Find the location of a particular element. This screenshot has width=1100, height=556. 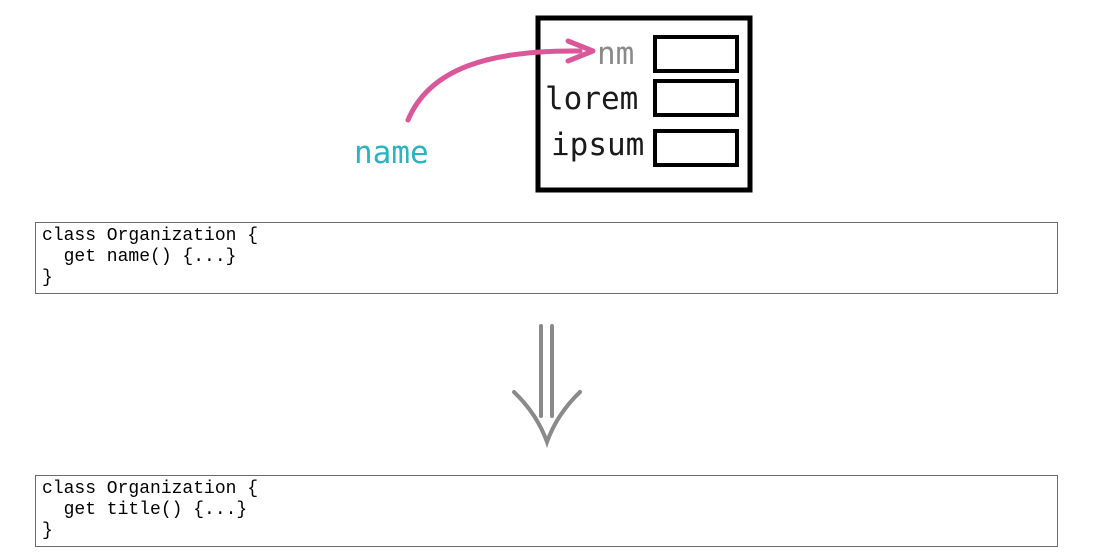

code-after-box: class Organization { get title() {...}} is located at coordinates (546, 511).